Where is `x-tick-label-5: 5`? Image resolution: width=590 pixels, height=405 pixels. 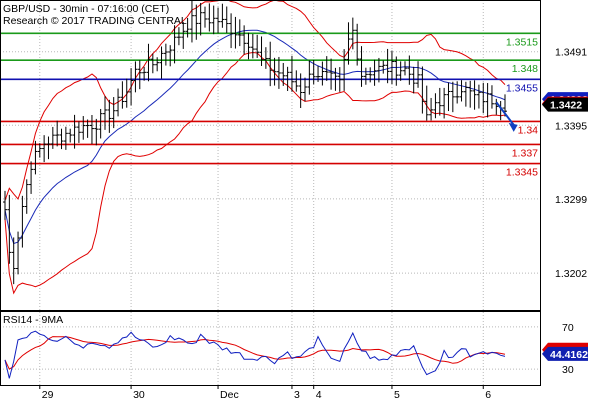 x-tick-label-5: 5 is located at coordinates (397, 394).